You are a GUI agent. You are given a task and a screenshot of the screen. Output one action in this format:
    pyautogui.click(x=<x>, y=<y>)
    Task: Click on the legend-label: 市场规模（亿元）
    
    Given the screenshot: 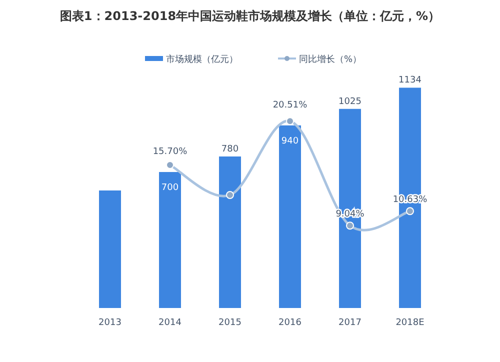 What is the action you would take?
    pyautogui.click(x=202, y=59)
    